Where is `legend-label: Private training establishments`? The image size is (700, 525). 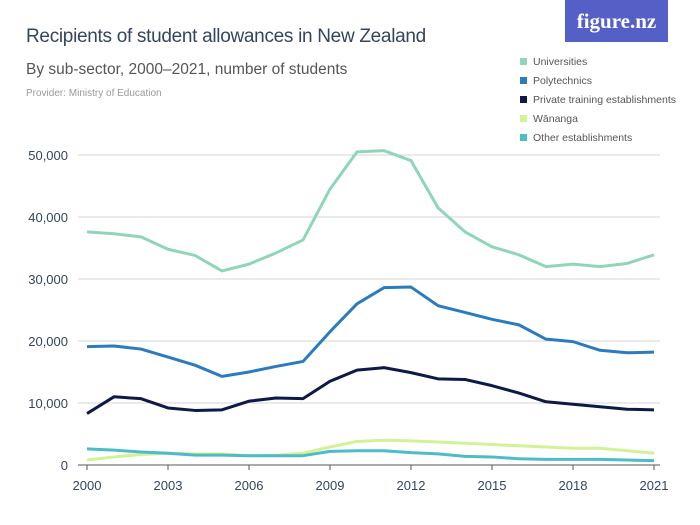 legend-label: Private training establishments is located at coordinates (604, 99).